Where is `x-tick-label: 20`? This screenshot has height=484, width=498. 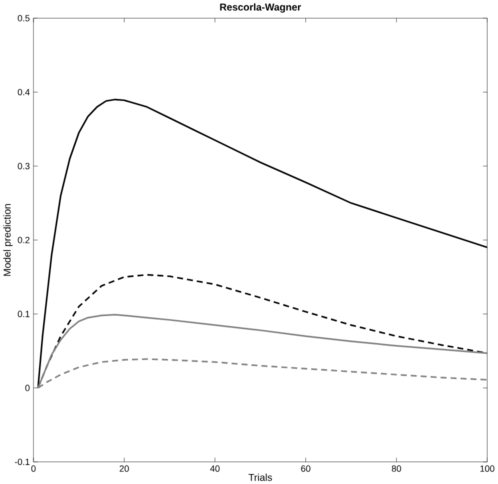 x-tick-label: 20 is located at coordinates (124, 468).